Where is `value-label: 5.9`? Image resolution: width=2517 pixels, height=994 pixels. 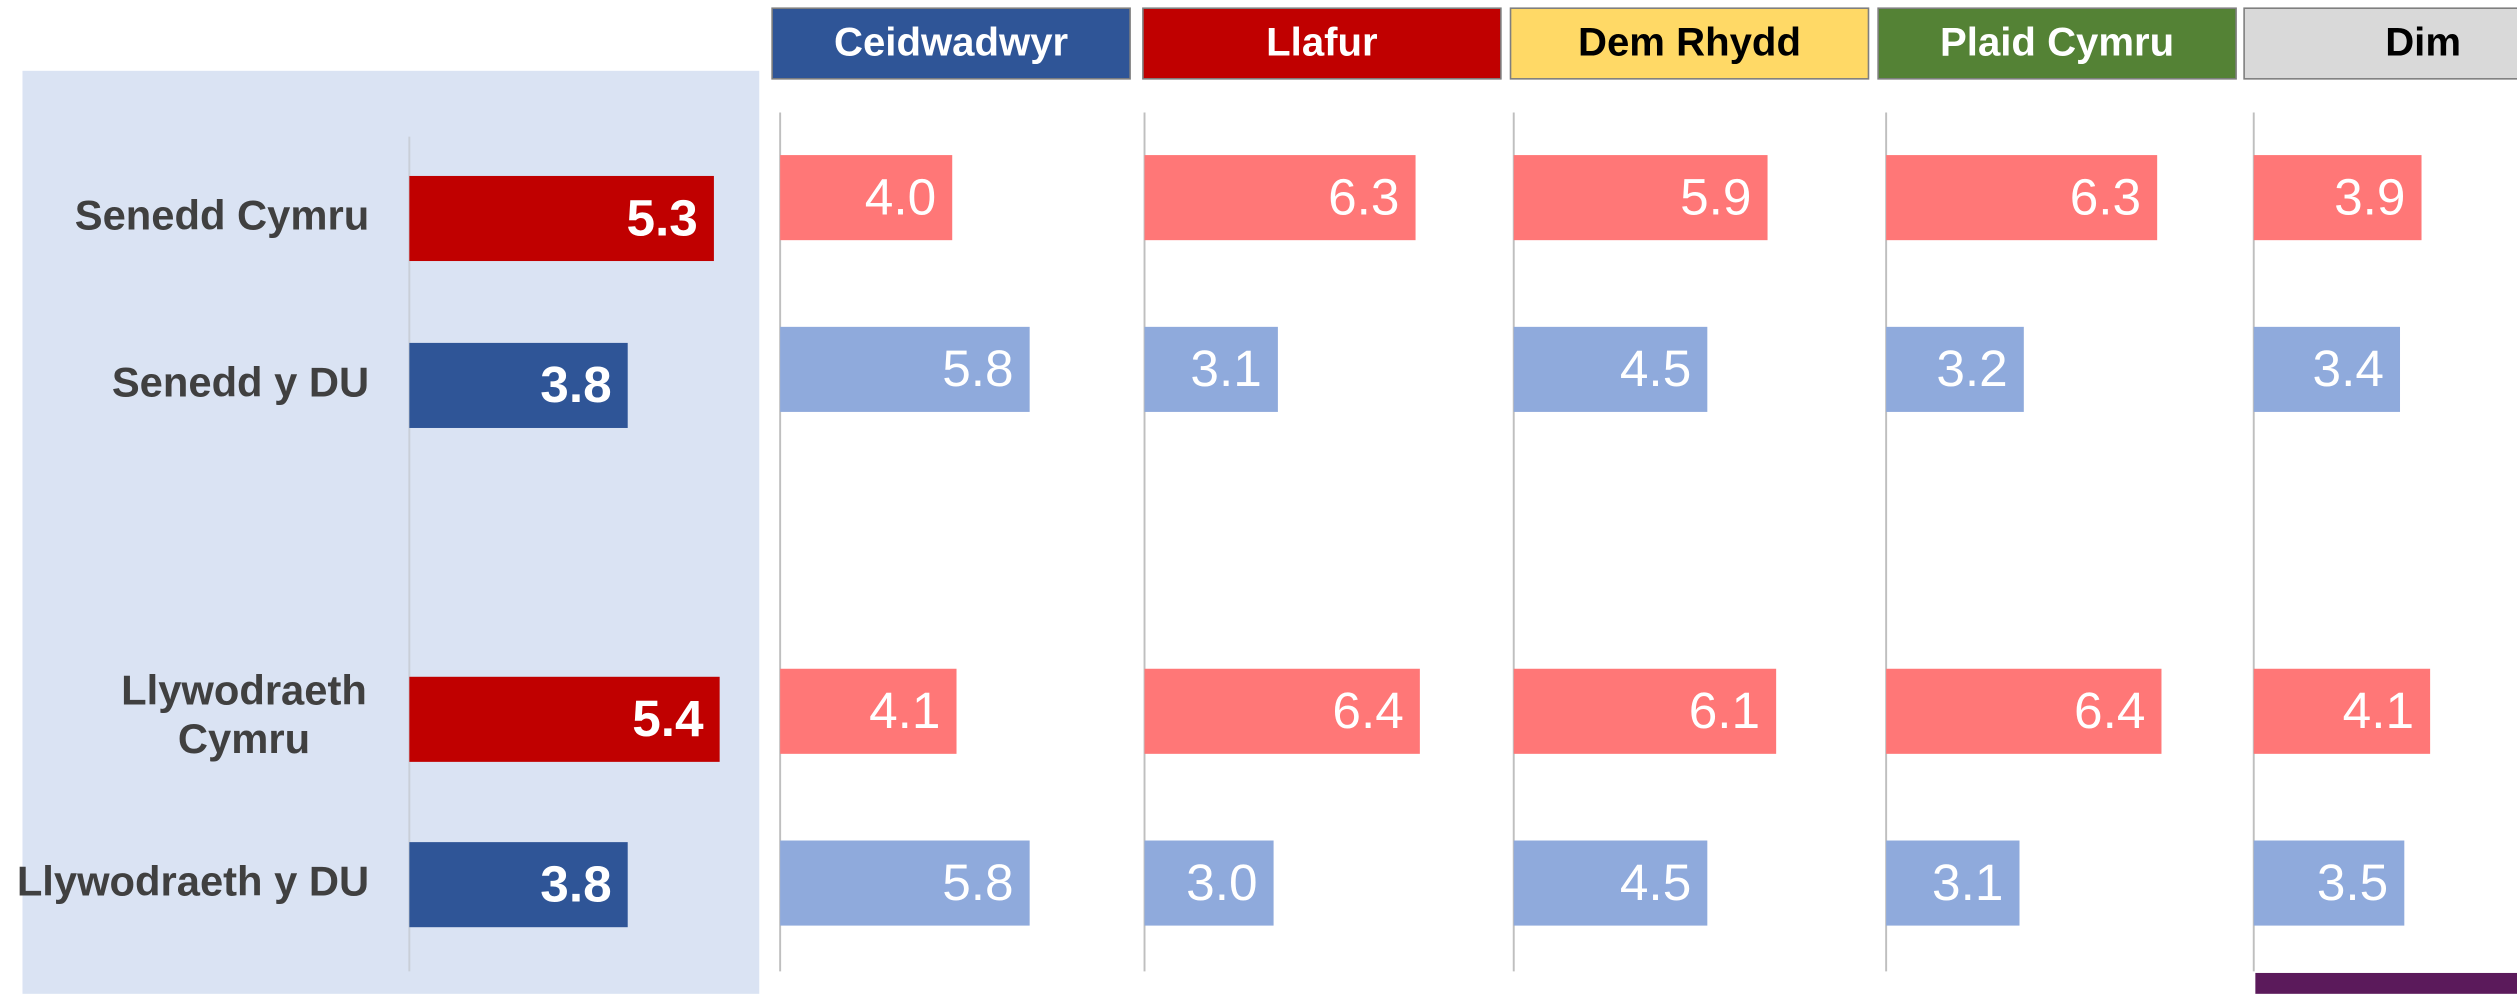 value-label: 5.9 is located at coordinates (1715, 196).